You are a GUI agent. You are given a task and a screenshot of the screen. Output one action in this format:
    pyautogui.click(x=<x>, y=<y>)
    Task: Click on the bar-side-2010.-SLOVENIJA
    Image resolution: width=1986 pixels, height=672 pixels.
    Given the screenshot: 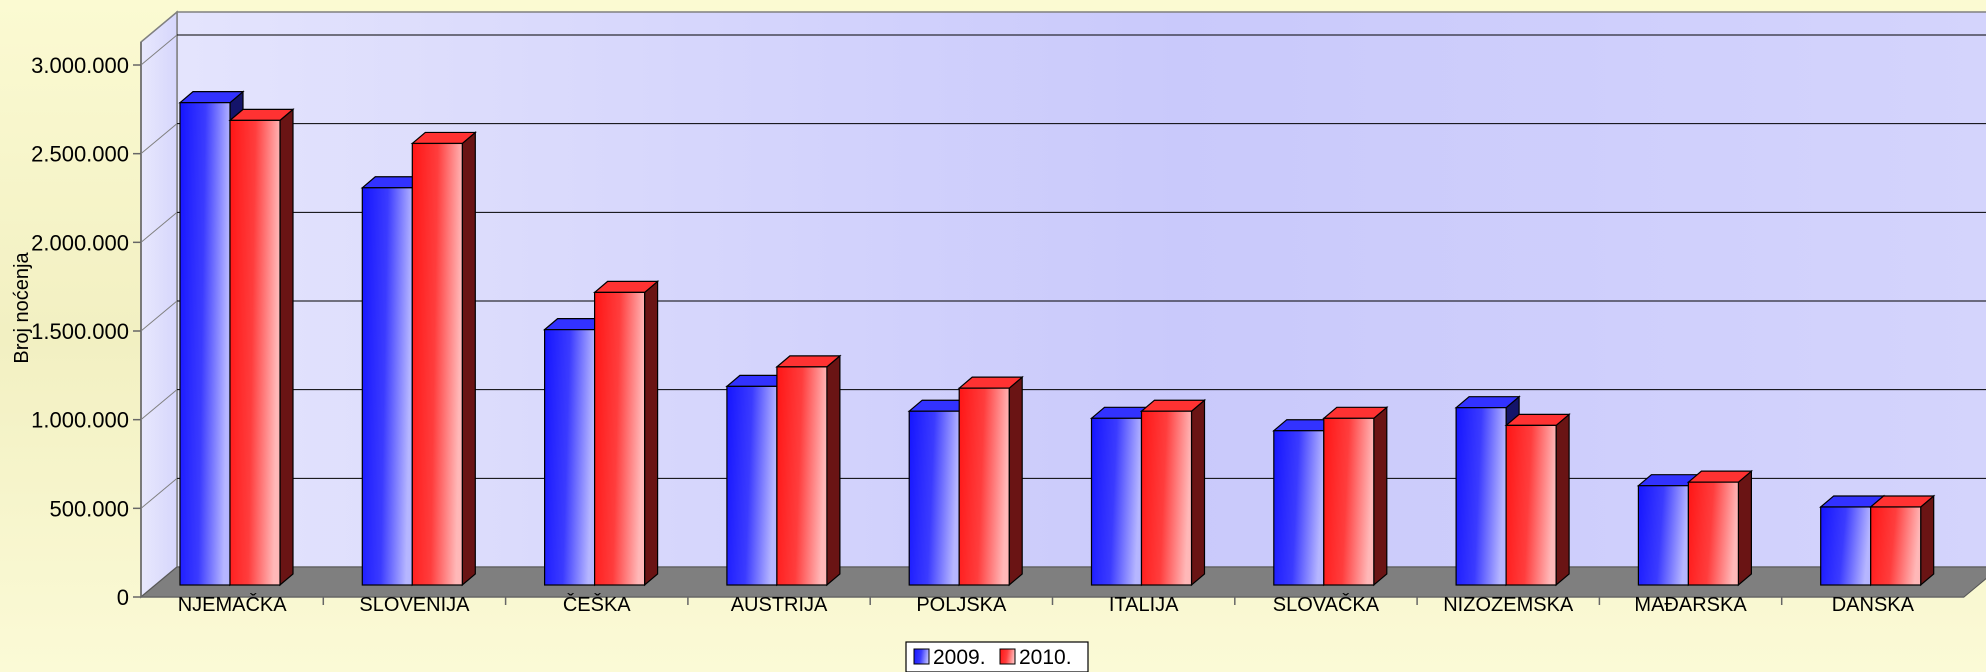 What is the action you would take?
    pyautogui.click(x=468, y=359)
    